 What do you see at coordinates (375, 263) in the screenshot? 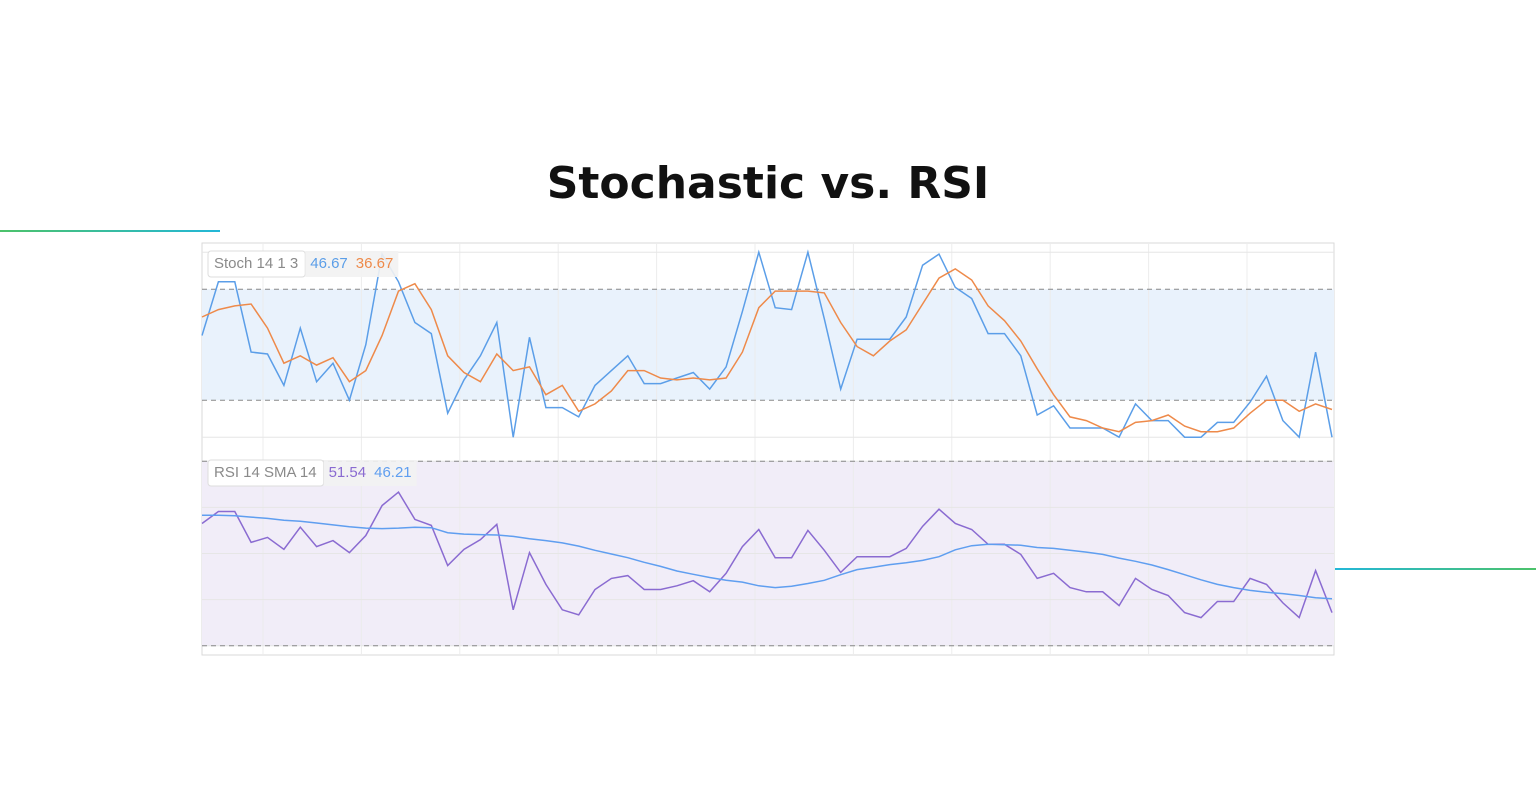
I see `legend-value: 36.67` at bounding box center [375, 263].